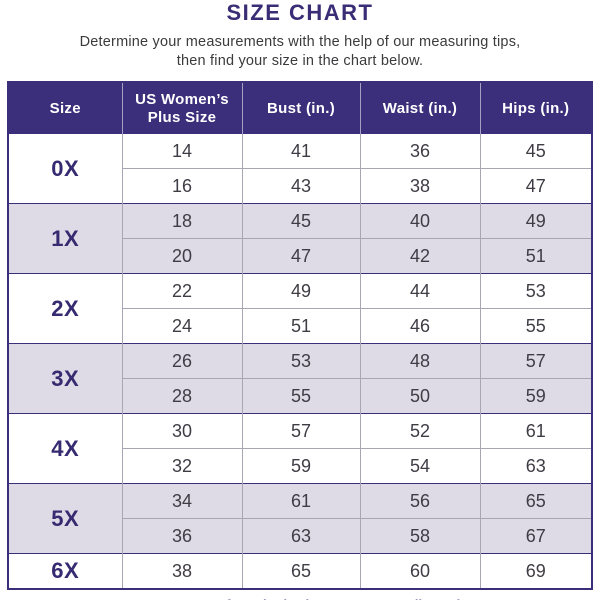 This screenshot has width=600, height=600. I want to click on table-row: 4X 30 57 52 61, so click(300, 448).